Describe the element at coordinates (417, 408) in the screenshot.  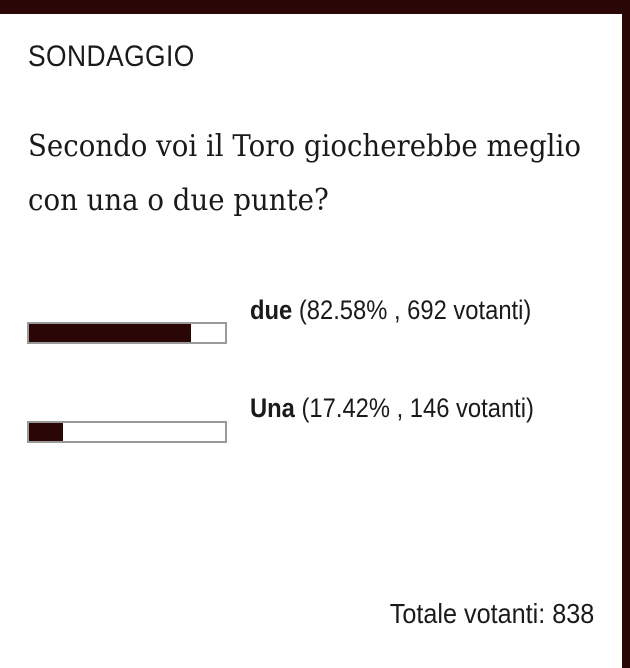
I see `option-detail: (17.42% , 146 votanti)` at that location.